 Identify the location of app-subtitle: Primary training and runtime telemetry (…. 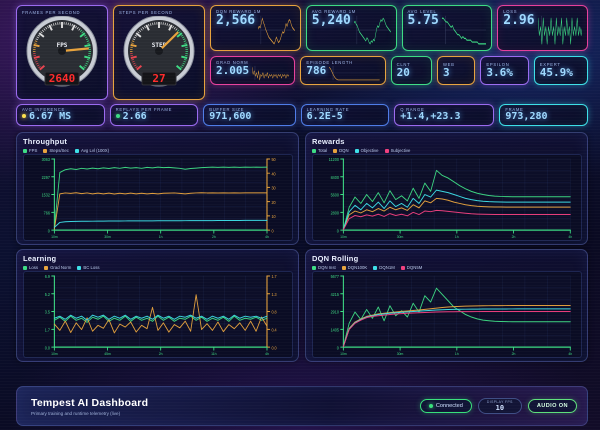
(76, 413).